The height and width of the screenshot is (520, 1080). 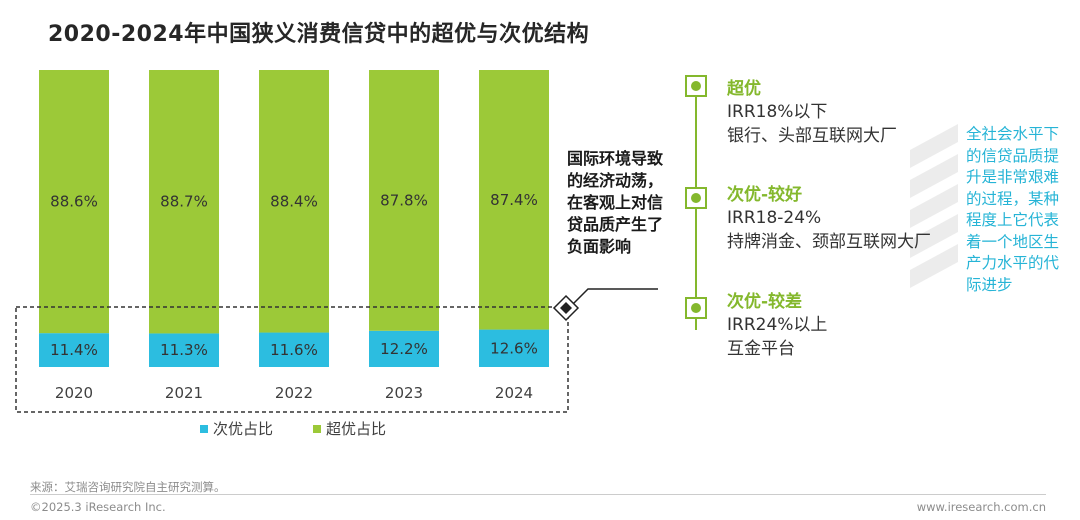 I want to click on data-label: 11.4%, so click(x=74, y=350).